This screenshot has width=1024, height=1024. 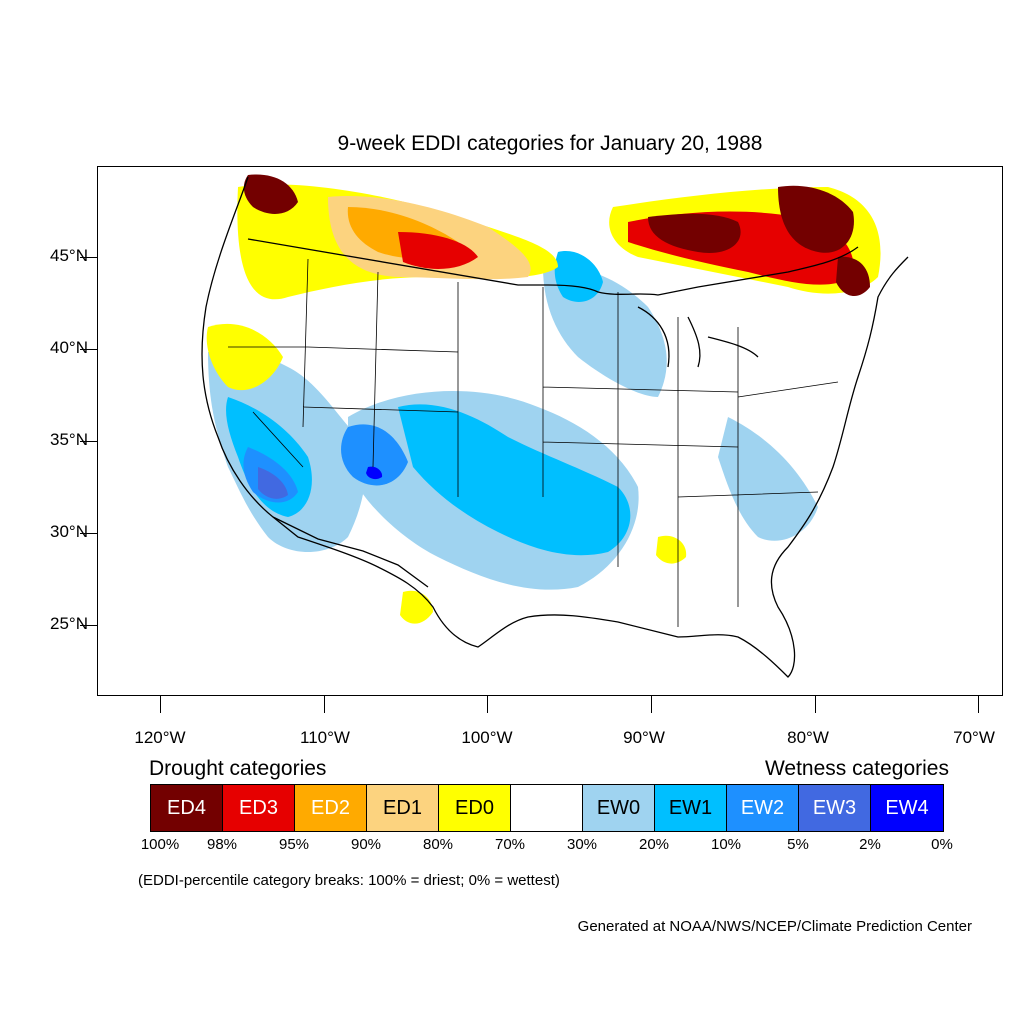 I want to click on region-ew3-arizona, so click(x=273, y=483).